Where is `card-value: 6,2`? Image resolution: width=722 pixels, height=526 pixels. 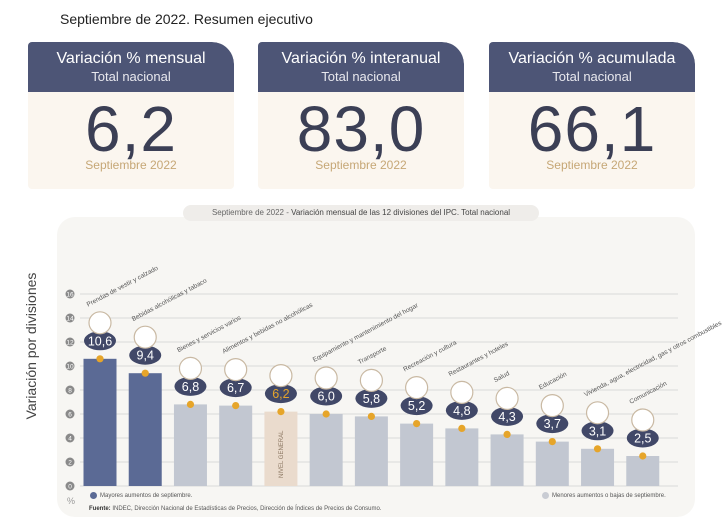 card-value: 6,2 is located at coordinates (131, 129).